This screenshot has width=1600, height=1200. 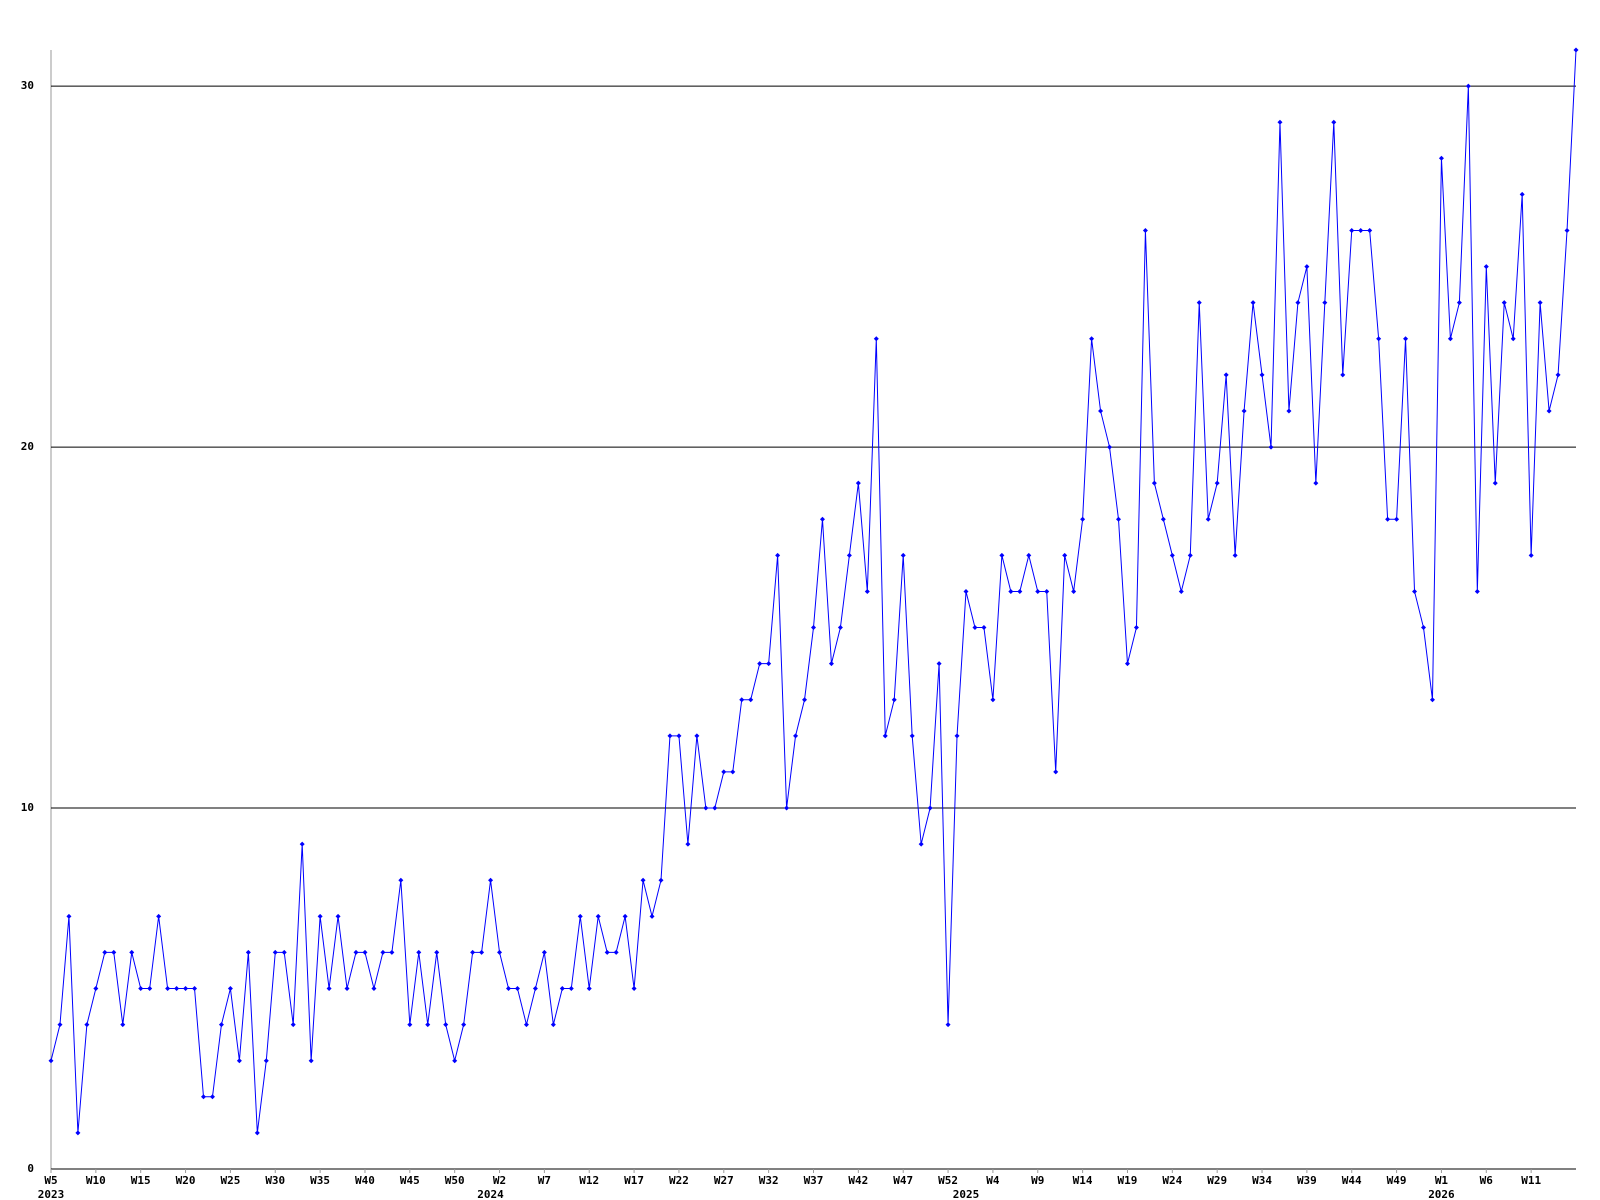 I want to click on x-tick-label: W30, so click(x=275, y=1180).